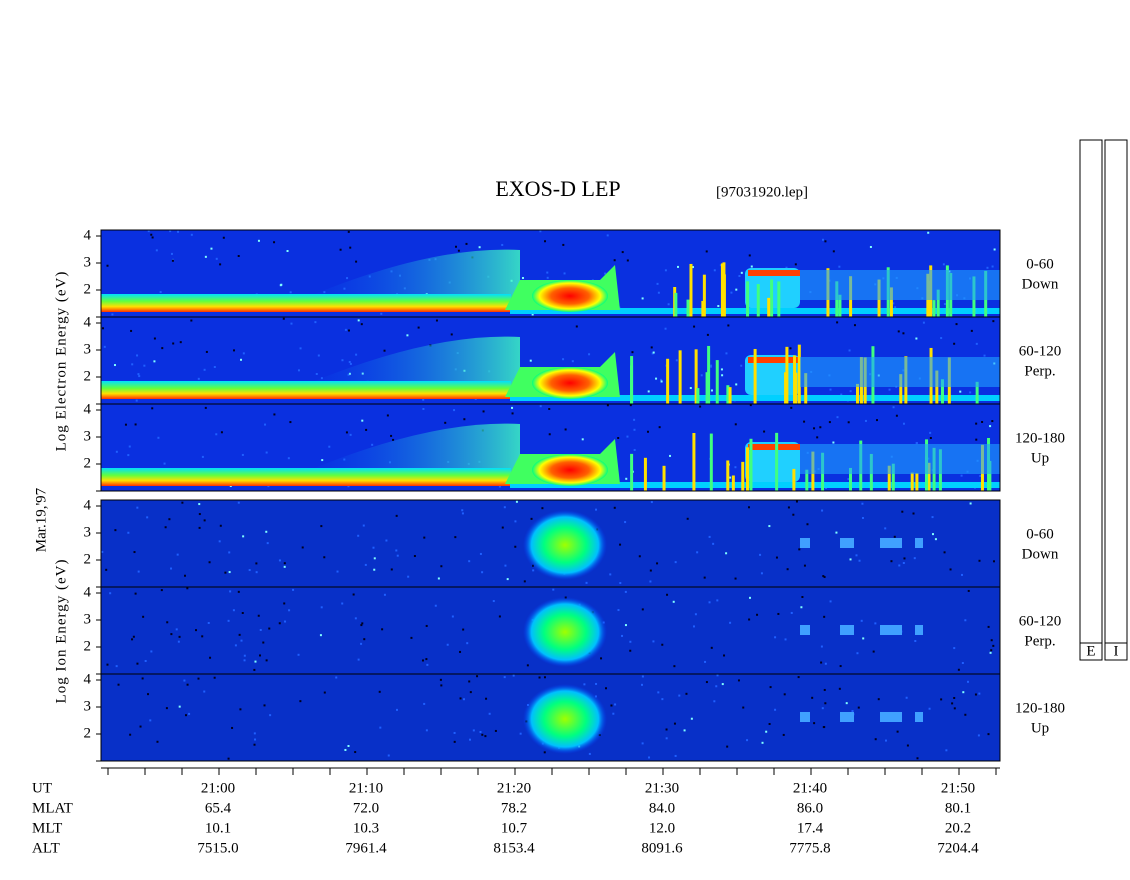  What do you see at coordinates (557, 188) in the screenshot?
I see `title: EXOS-D LEP` at bounding box center [557, 188].